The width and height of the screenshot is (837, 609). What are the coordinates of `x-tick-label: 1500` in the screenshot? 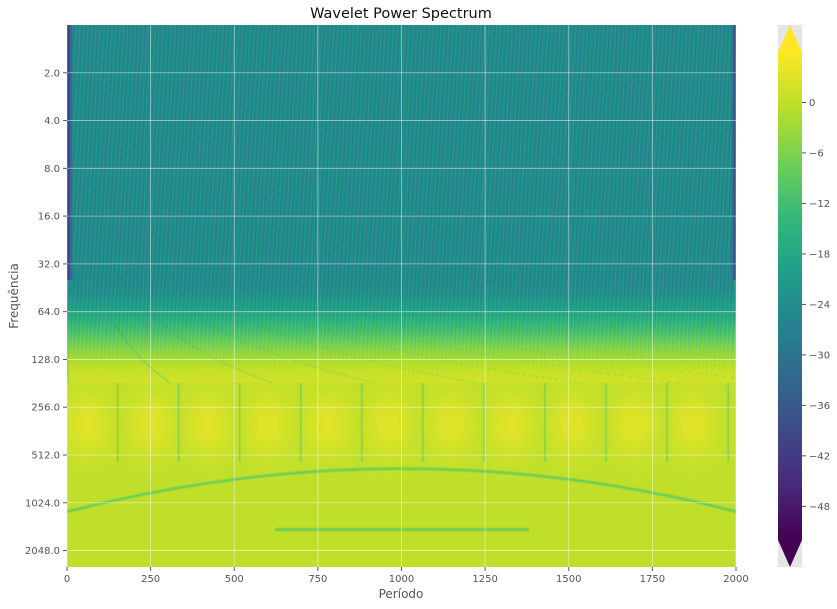 It's located at (568, 579).